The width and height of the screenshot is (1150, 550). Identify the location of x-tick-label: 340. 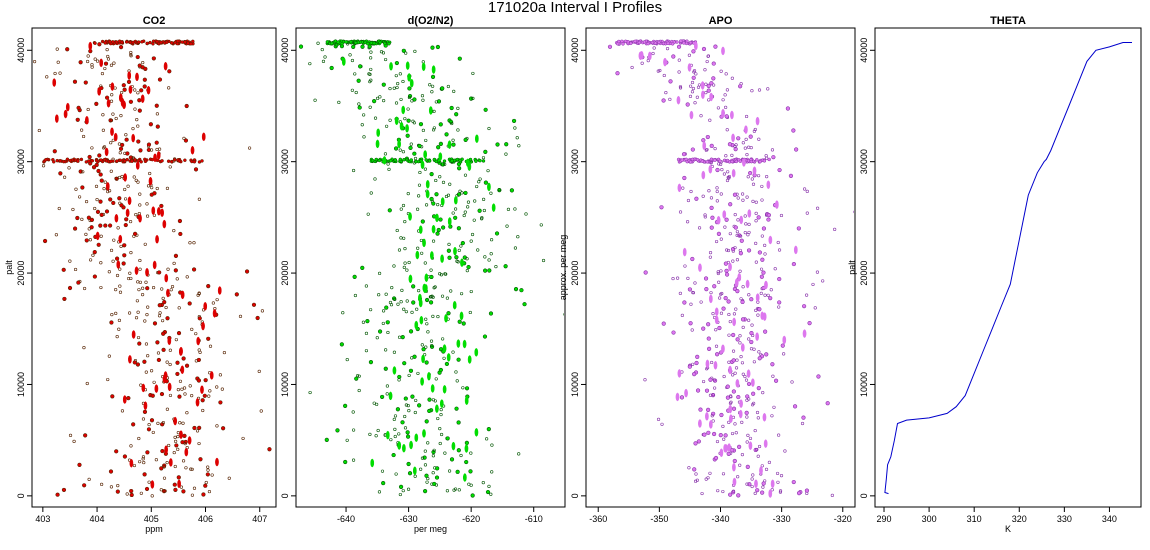
(1109, 519).